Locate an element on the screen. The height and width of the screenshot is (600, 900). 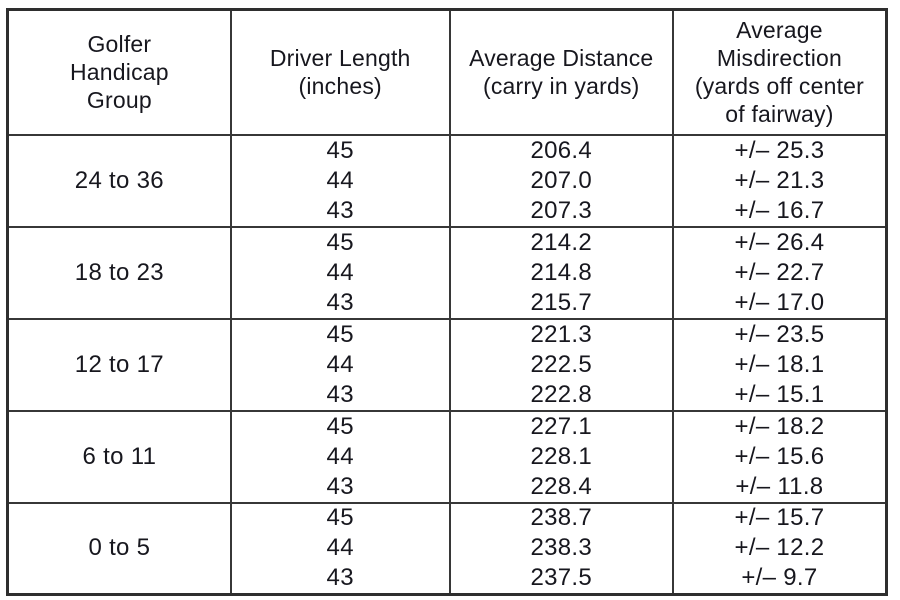
average-distance-value: 207.0 is located at coordinates (561, 180).